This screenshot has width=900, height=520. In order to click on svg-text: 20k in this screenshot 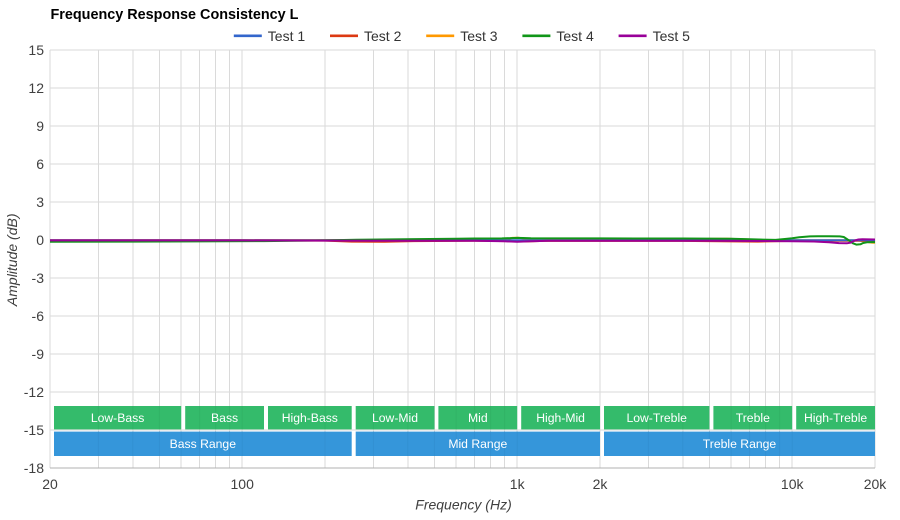, I will do `click(876, 484)`.